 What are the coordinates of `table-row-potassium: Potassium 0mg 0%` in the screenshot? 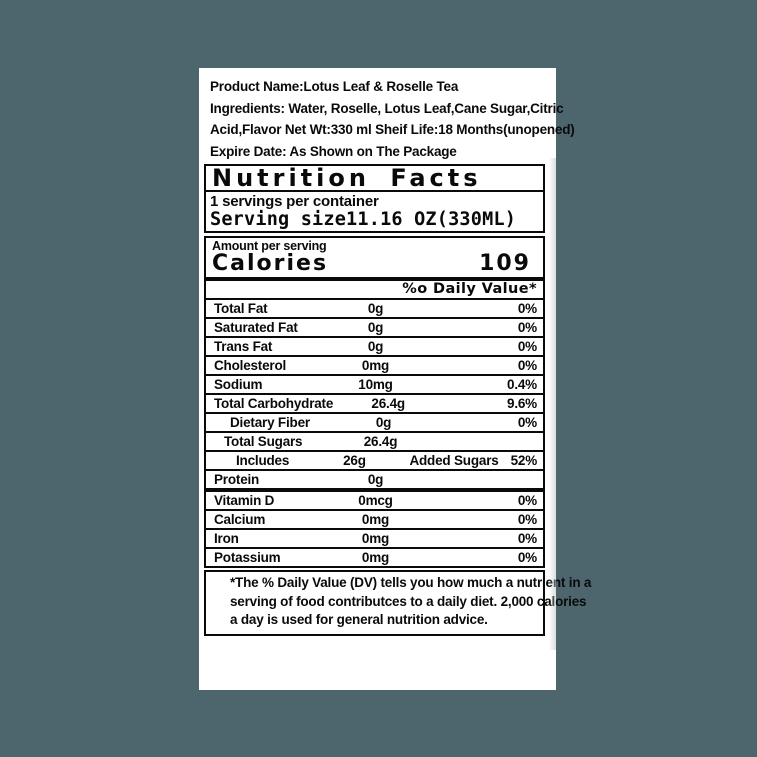 It's located at (374, 557).